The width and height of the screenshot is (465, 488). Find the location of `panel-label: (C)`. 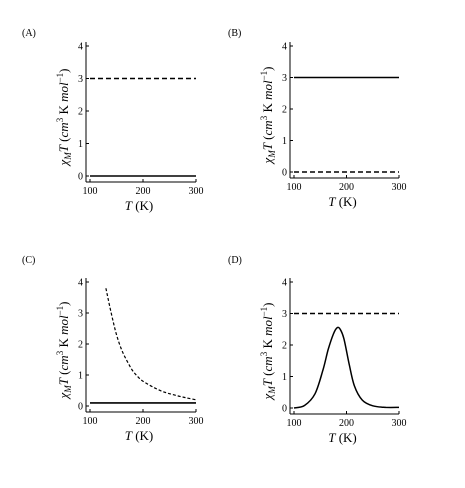

panel-label: (C) is located at coordinates (28, 260).